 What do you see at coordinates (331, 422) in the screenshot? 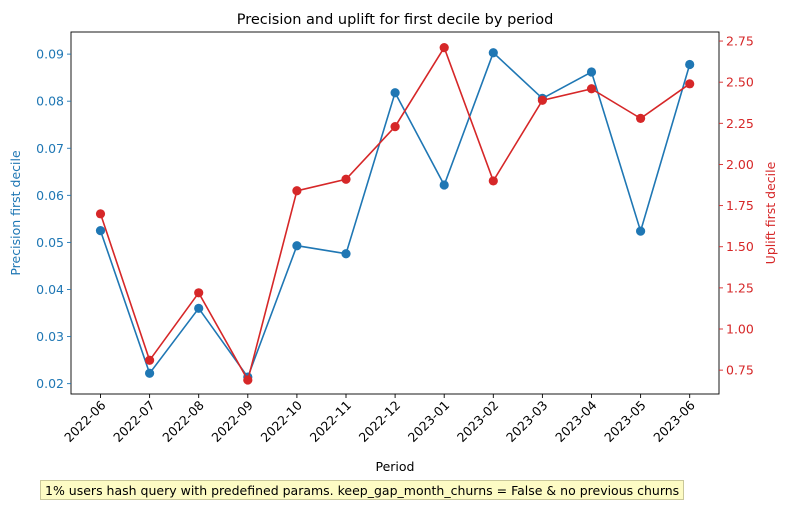
I see `x-tick-label: 2022-11` at bounding box center [331, 422].